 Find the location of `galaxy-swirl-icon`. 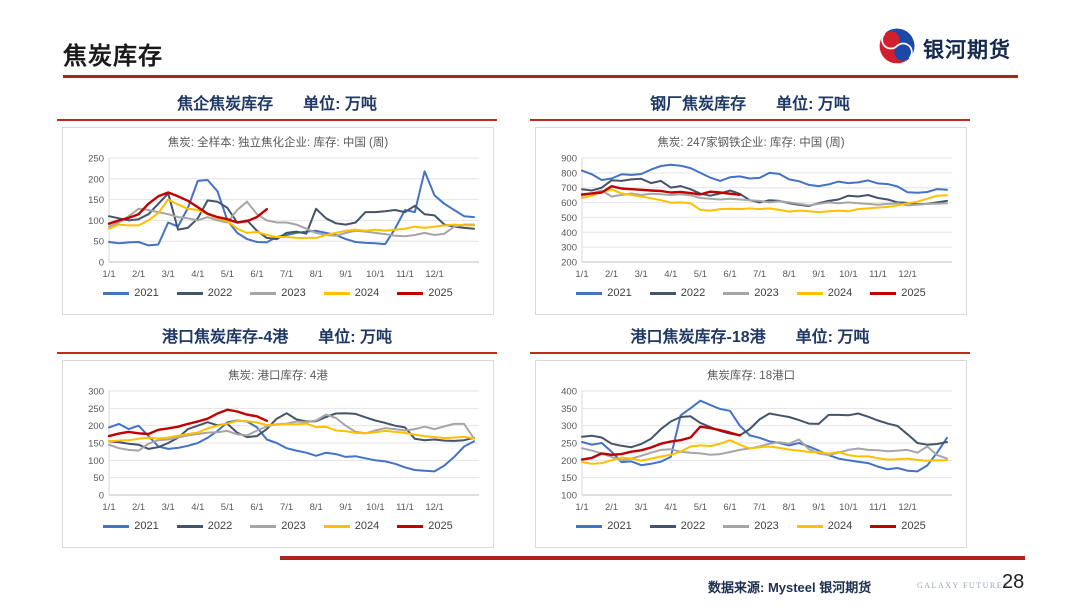

galaxy-swirl-icon is located at coordinates (897, 48).